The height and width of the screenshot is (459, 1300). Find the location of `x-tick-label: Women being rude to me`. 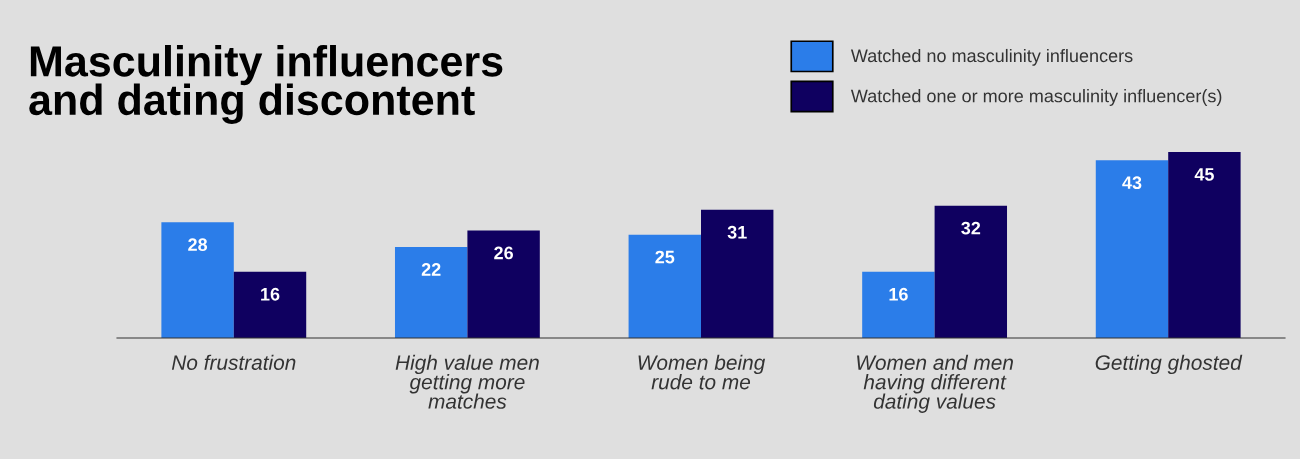

x-tick-label: Women being rude to me is located at coordinates (702, 372).